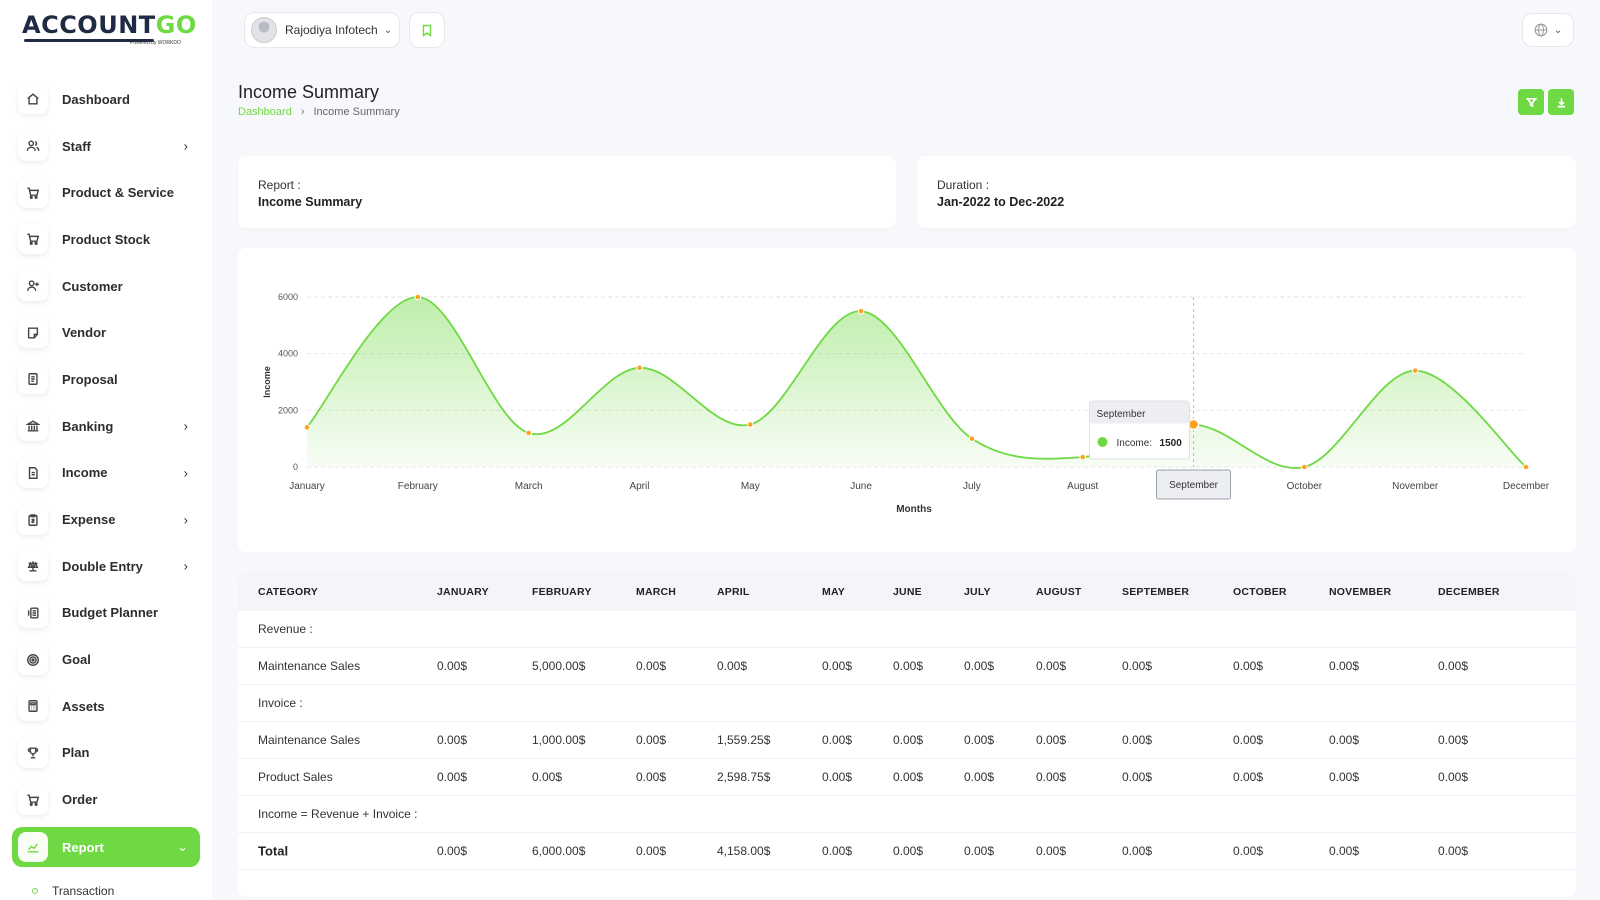  Describe the element at coordinates (106, 239) in the screenshot. I see `sidebar-item-product-stock: Product Stock` at that location.